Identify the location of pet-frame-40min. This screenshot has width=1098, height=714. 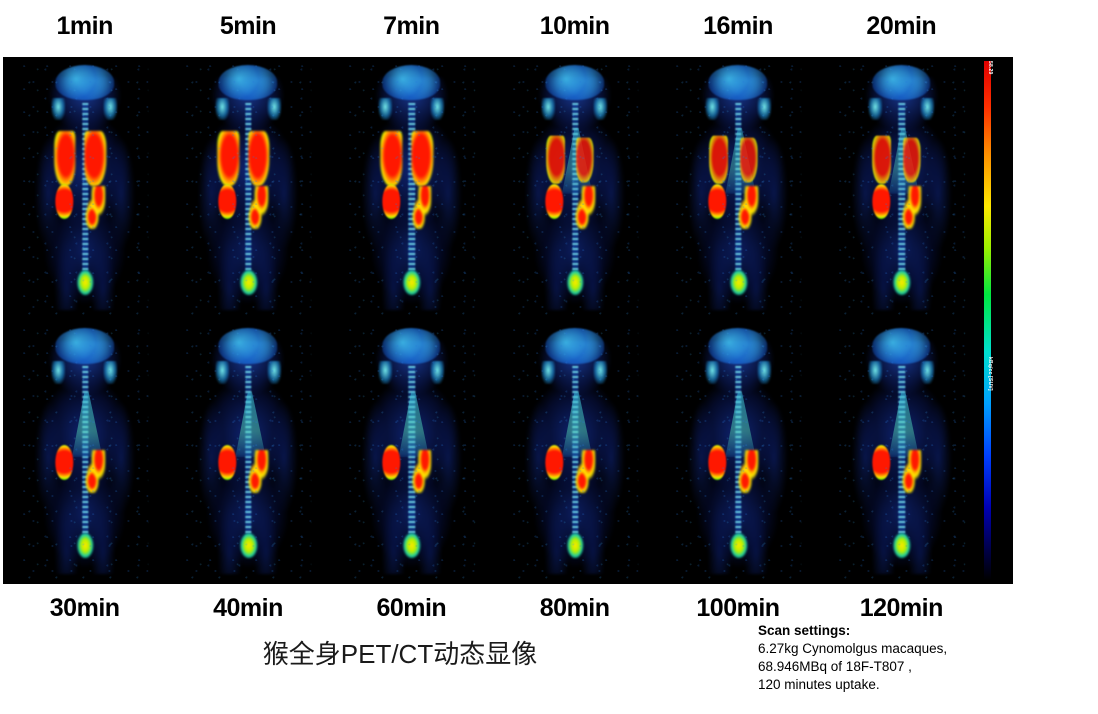
(248, 452).